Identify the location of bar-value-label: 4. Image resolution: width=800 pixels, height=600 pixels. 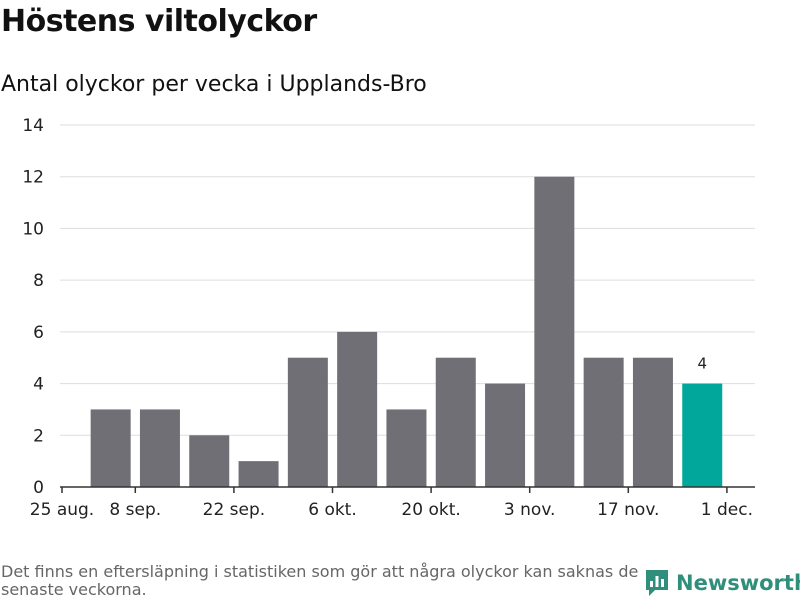
(702, 364).